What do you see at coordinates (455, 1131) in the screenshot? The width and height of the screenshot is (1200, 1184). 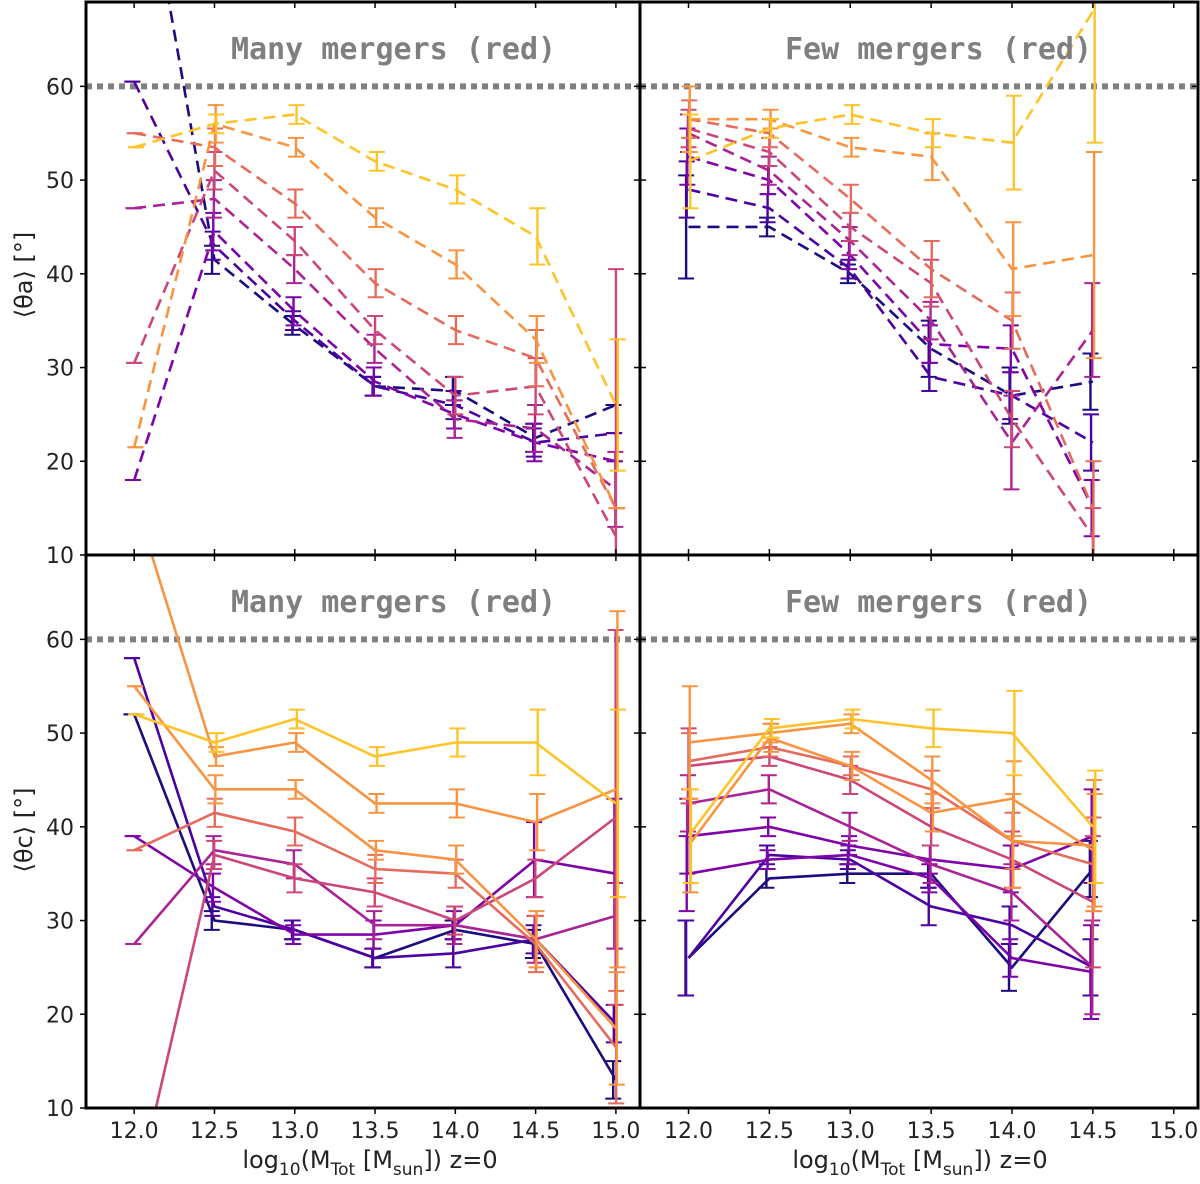 I see `x-tick-label: 14.0` at bounding box center [455, 1131].